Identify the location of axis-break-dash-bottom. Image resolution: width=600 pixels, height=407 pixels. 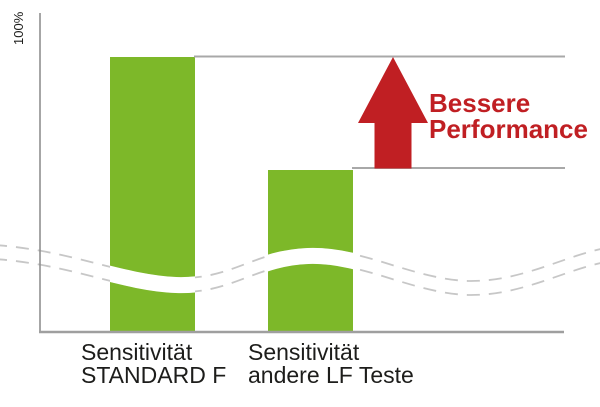
(300, 277).